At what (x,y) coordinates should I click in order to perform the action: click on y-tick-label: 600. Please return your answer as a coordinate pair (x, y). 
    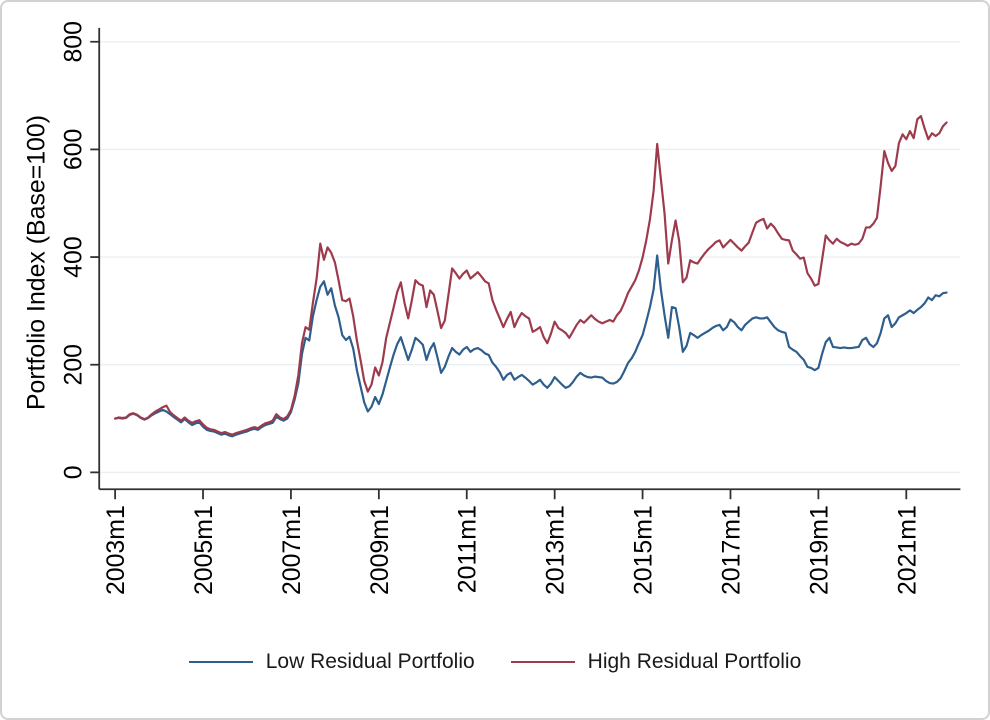
    Looking at the image, I should click on (73, 149).